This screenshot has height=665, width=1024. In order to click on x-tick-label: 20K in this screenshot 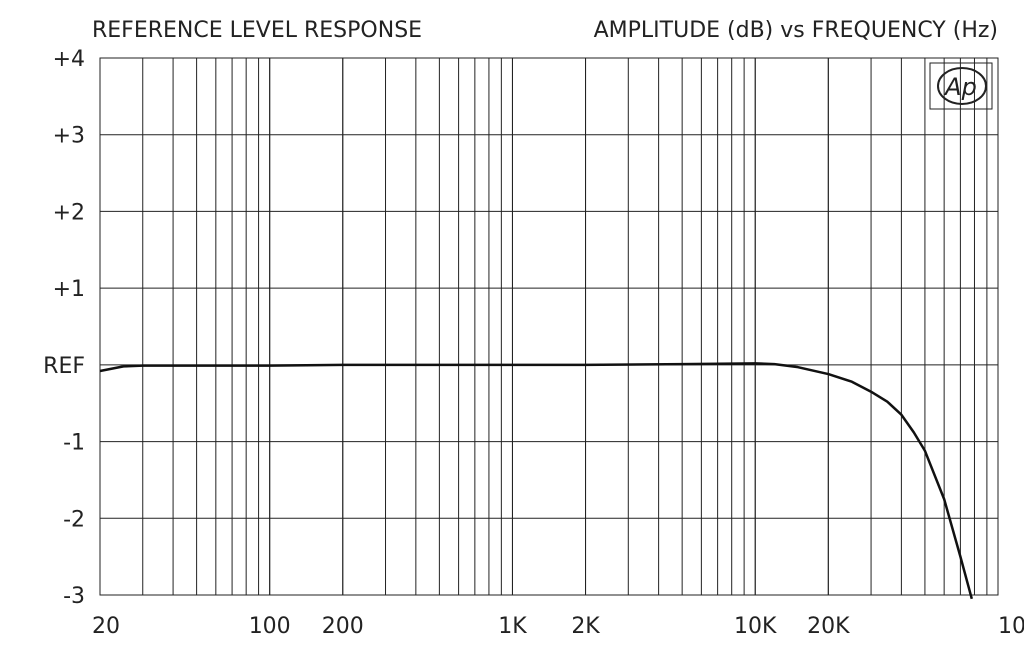, I will do `click(828, 626)`.